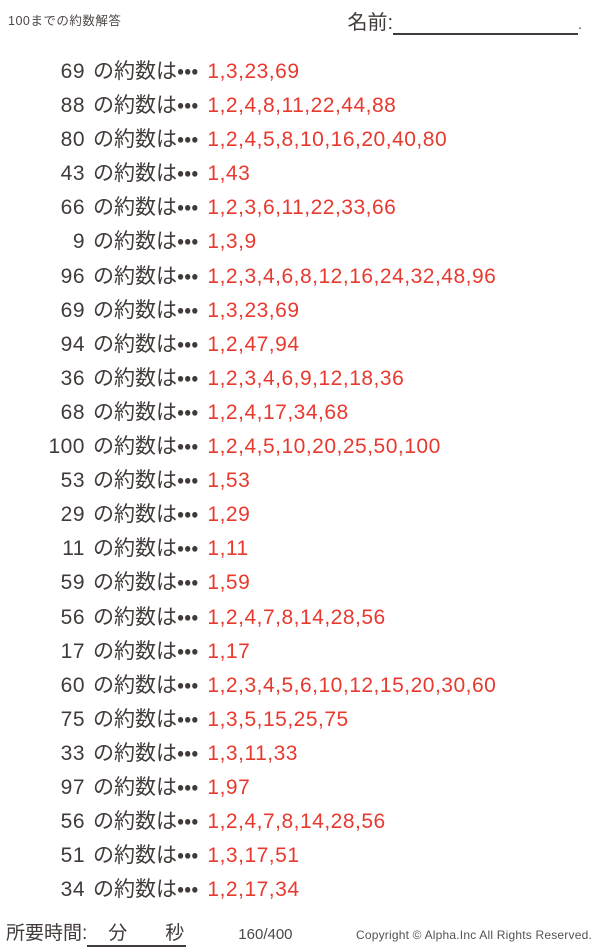 This screenshot has width=600, height=952. Describe the element at coordinates (316, 549) in the screenshot. I see `divisor-row: 11 の約数は・・・ 1,11` at that location.